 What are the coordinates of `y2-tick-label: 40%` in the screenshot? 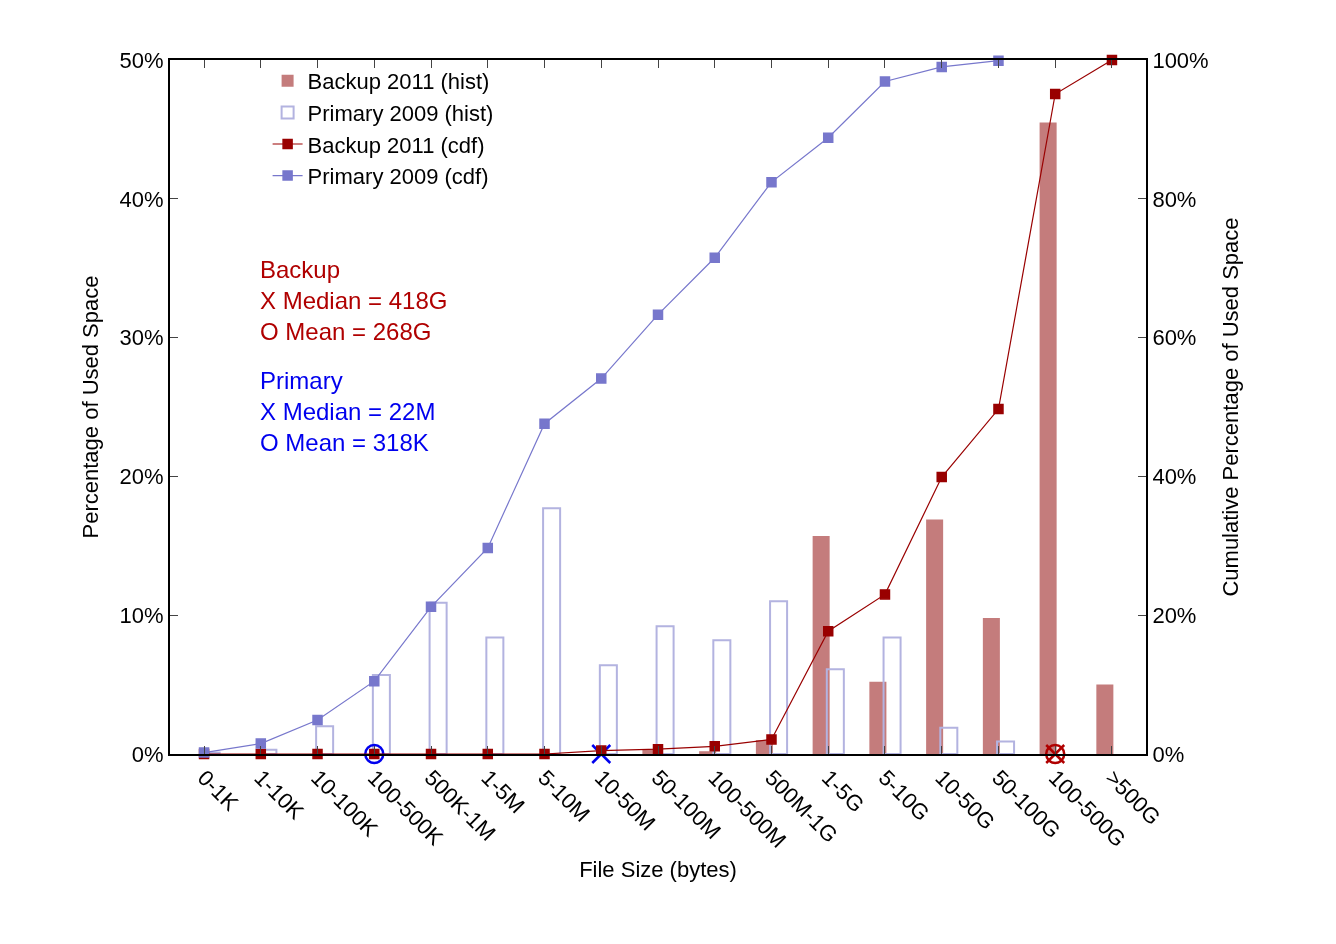 It's located at (1174, 477).